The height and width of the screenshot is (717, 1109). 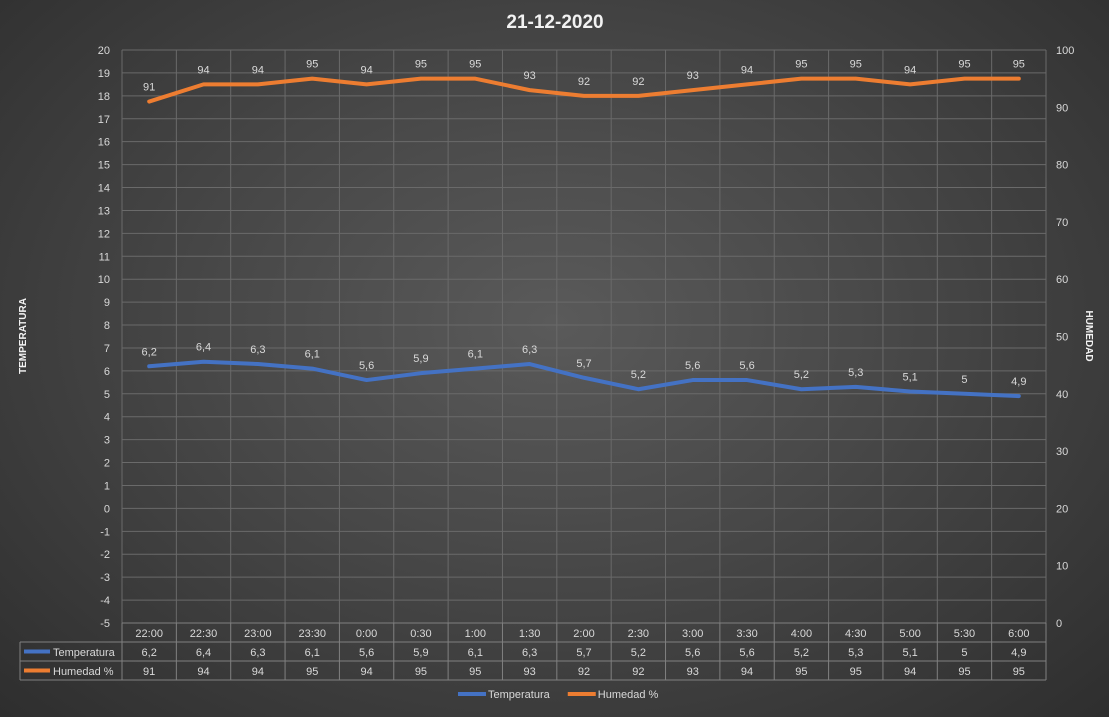 What do you see at coordinates (107, 303) in the screenshot?
I see `y-tick-label: 9` at bounding box center [107, 303].